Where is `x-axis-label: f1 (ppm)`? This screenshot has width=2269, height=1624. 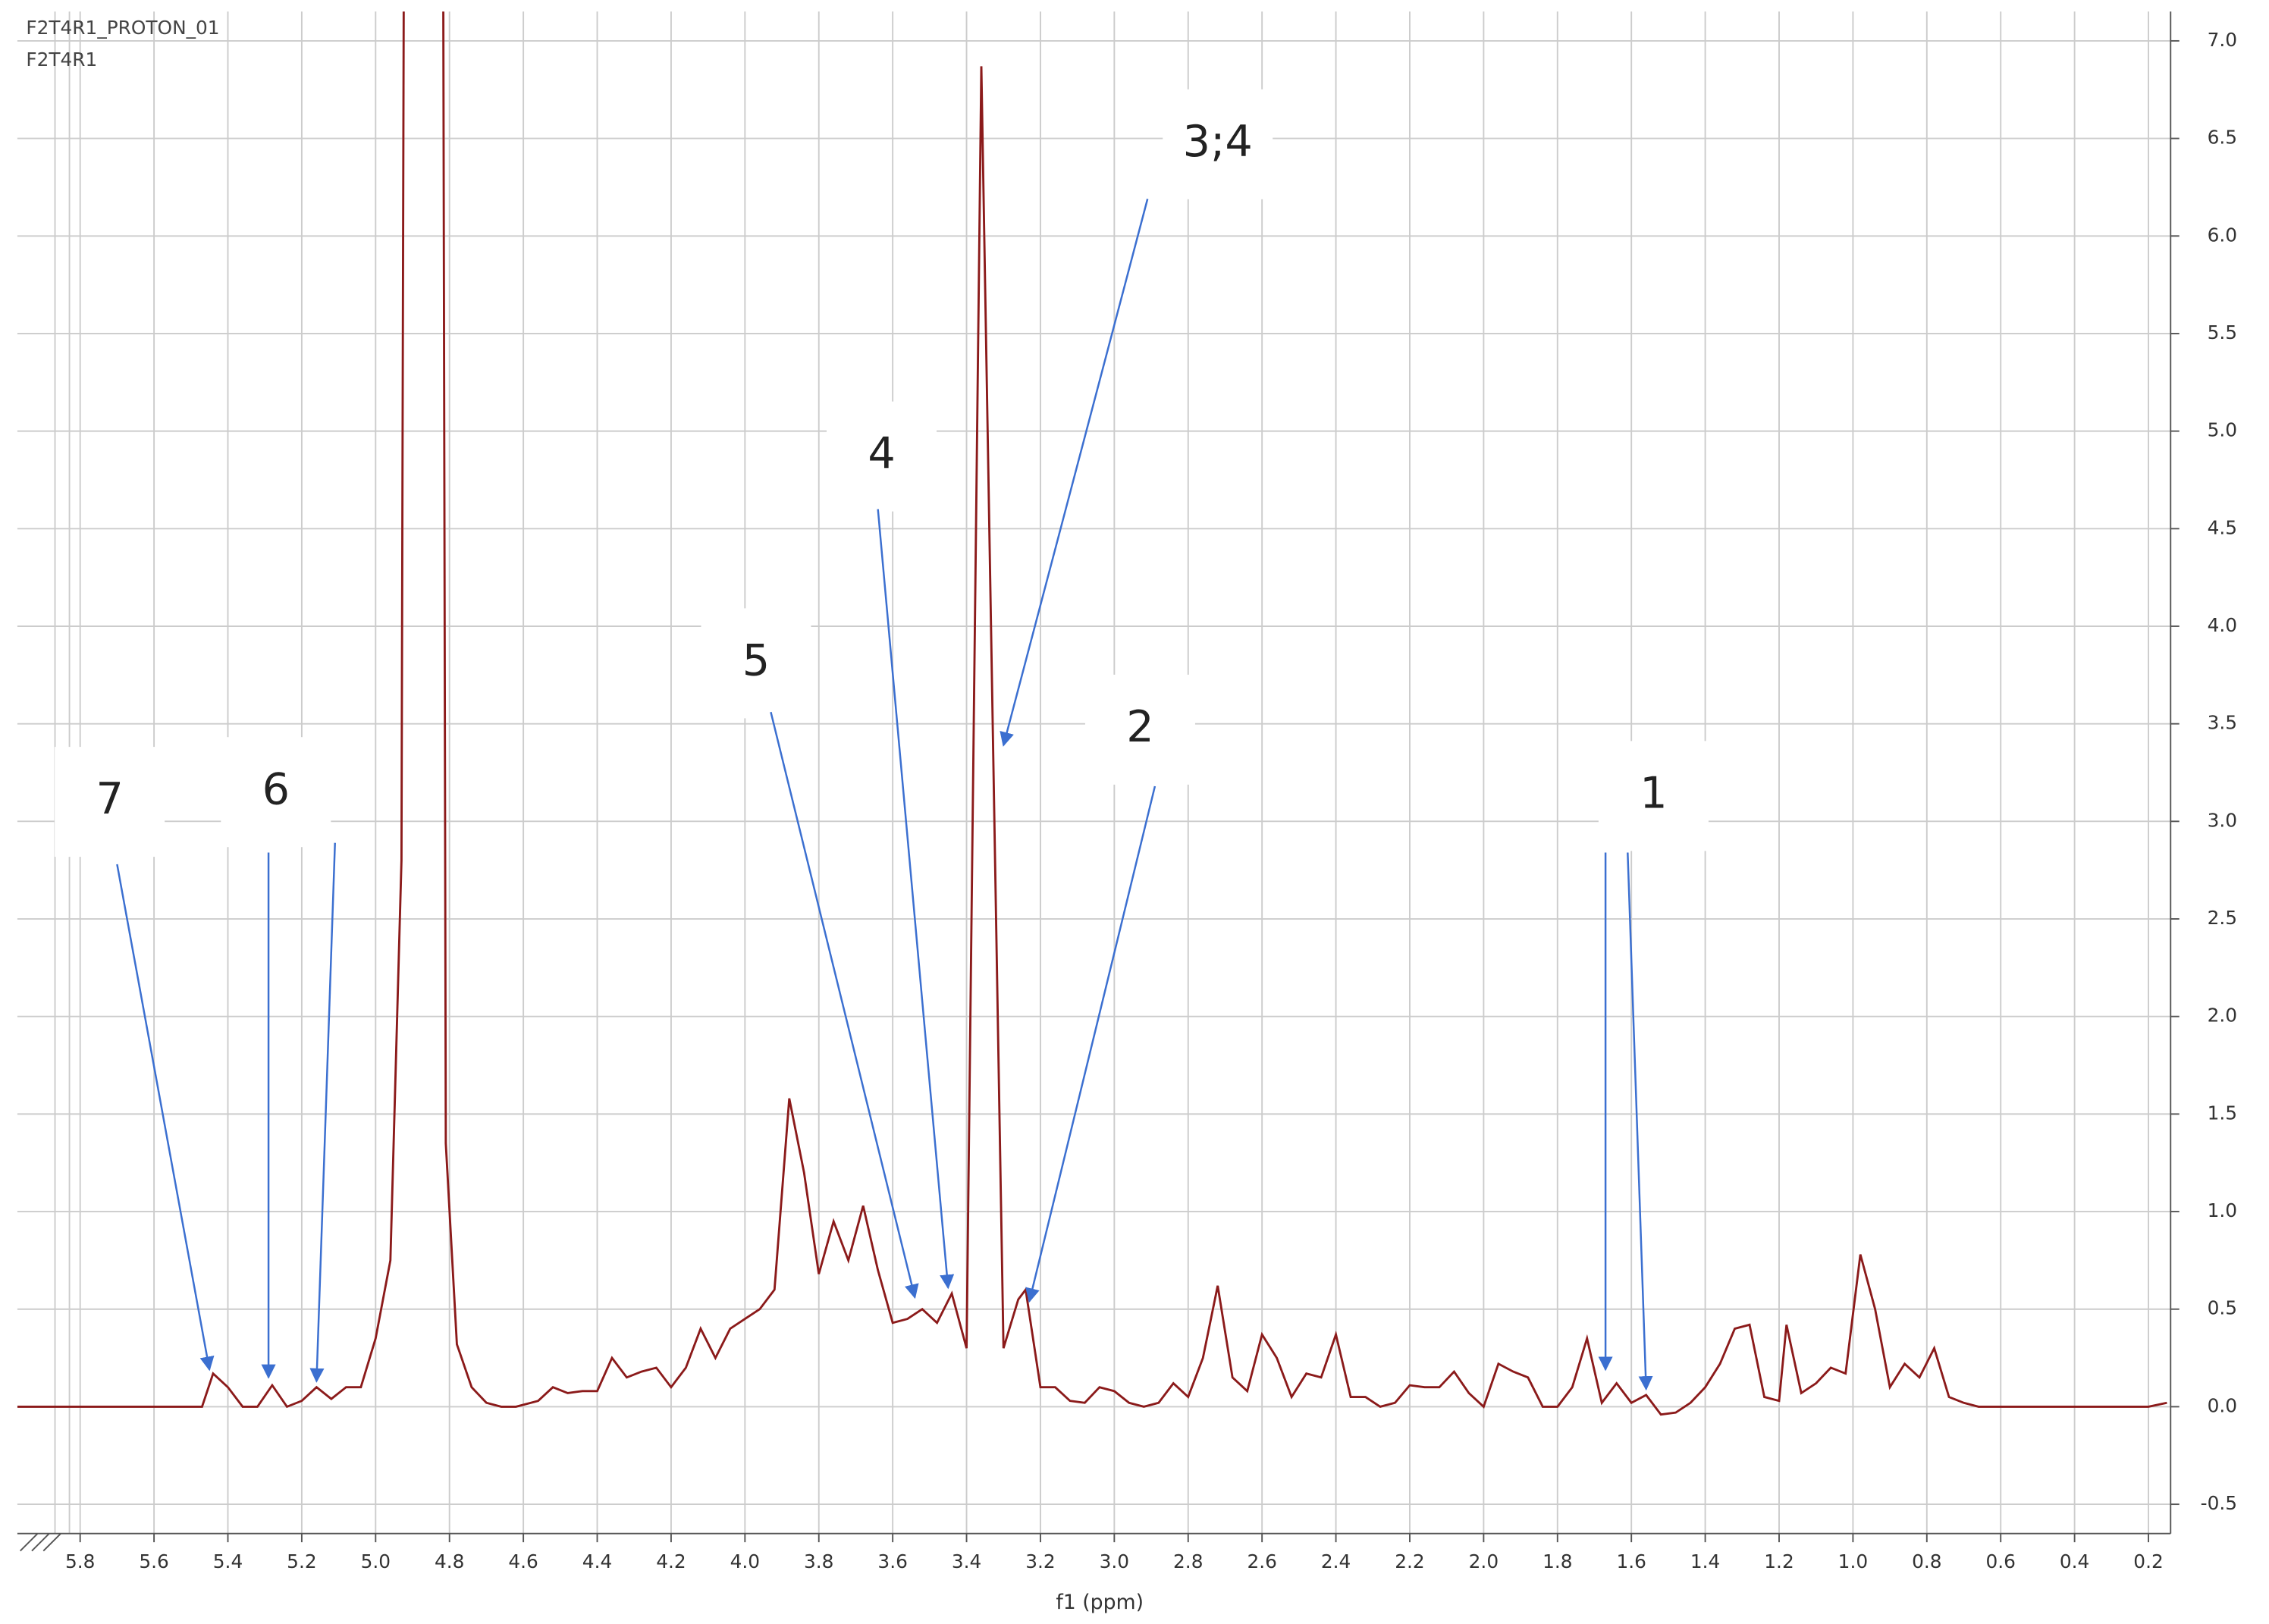 x-axis-label: f1 (ppm) is located at coordinates (1100, 1602).